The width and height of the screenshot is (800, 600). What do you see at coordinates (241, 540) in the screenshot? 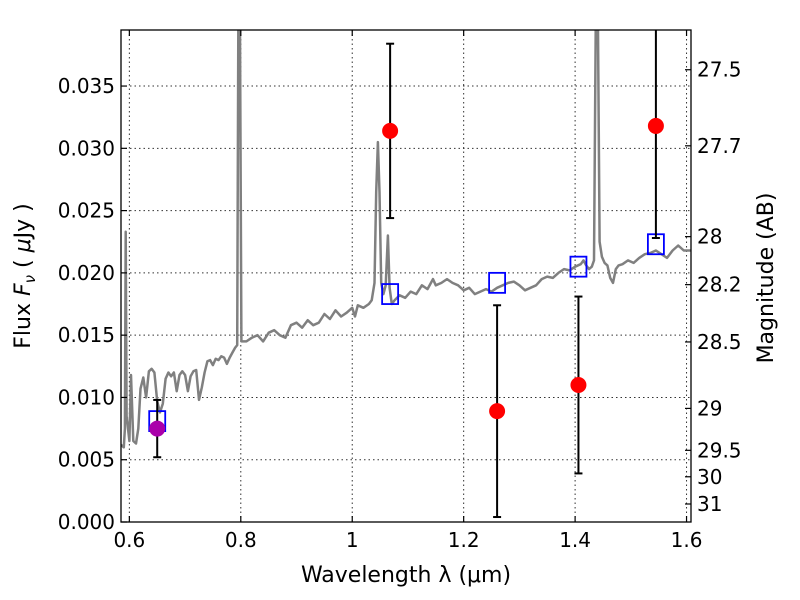
I see `x-tick-label: 0.8` at bounding box center [241, 540].